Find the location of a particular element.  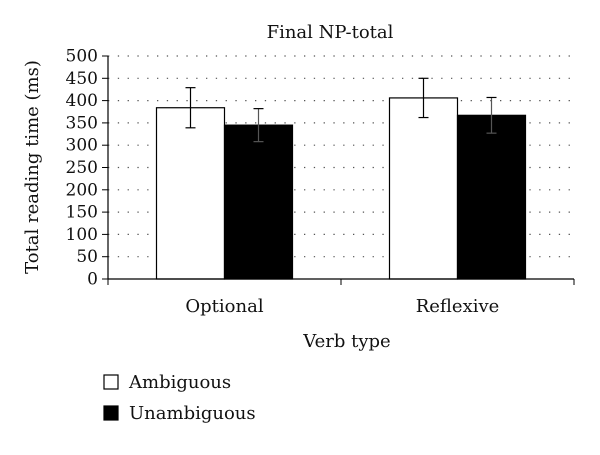

bar-optional-ambiguous is located at coordinates (190, 193).